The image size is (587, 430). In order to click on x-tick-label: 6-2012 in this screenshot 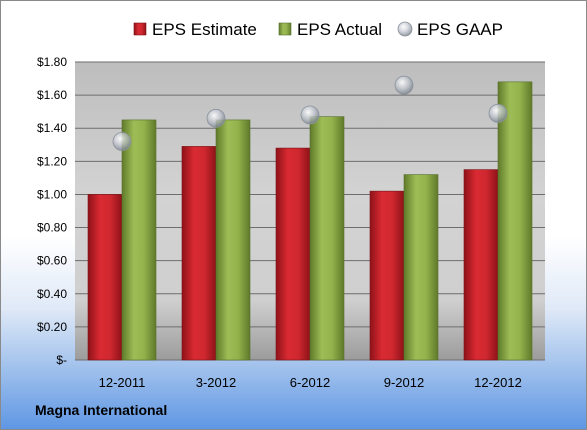, I will do `click(310, 382)`.